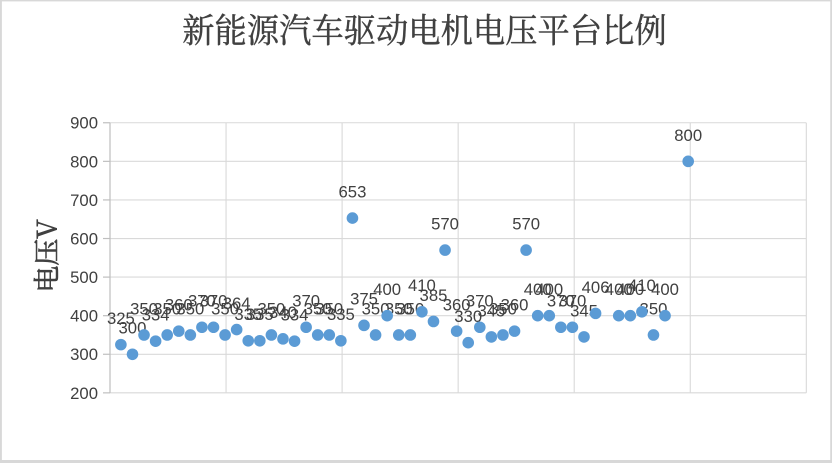 The width and height of the screenshot is (832, 463). What do you see at coordinates (84, 393) in the screenshot?
I see `svg-text: 200` at bounding box center [84, 393].